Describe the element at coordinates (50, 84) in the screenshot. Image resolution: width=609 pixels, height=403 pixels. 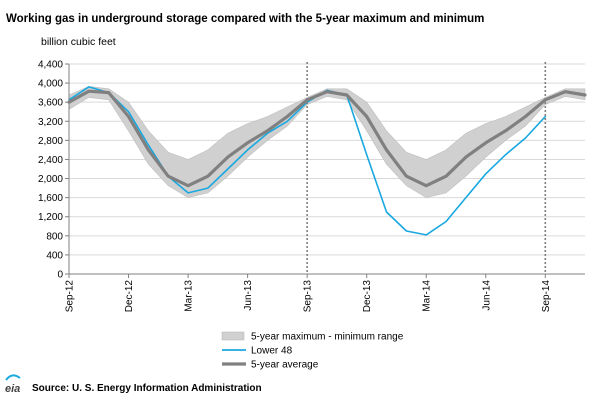
I see `y-tick-label: 4,000` at that location.